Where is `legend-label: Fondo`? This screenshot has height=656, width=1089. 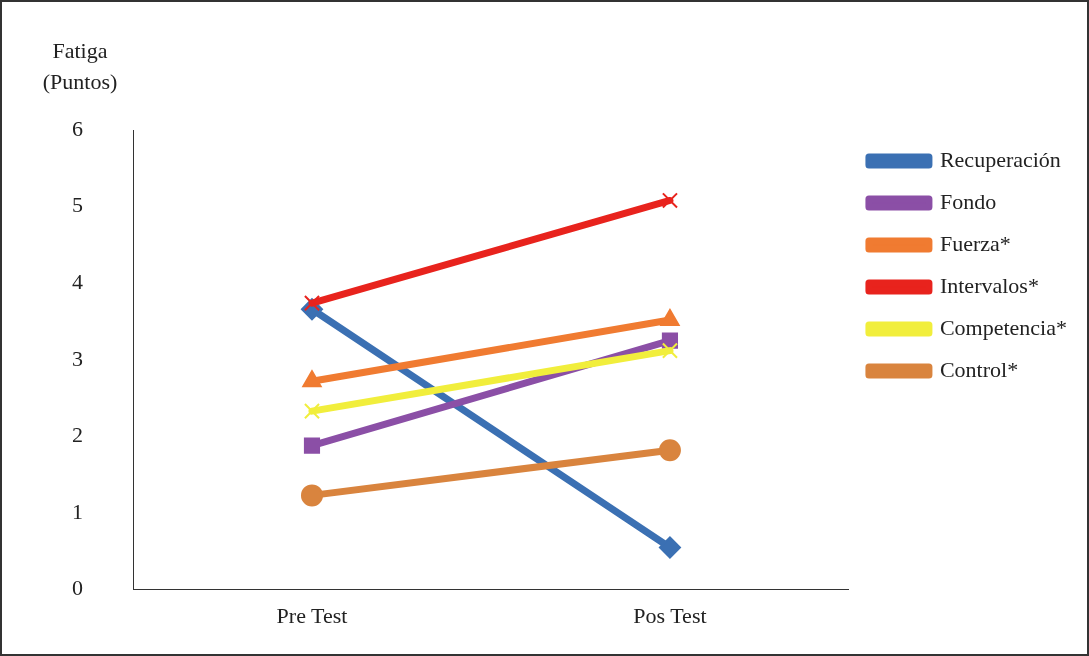
legend-label: Fondo is located at coordinates (968, 201).